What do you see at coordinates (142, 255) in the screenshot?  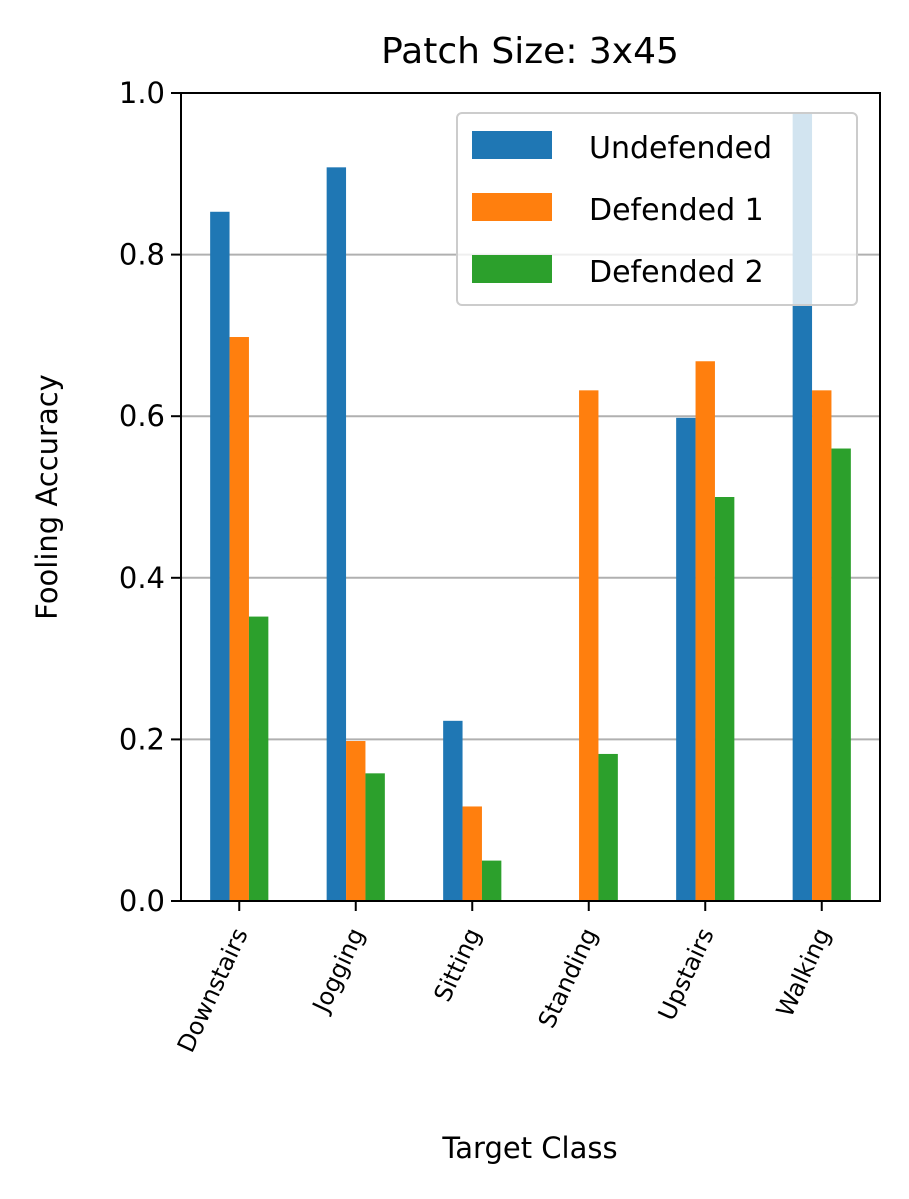 I see `y-tick-label: 0.8` at bounding box center [142, 255].